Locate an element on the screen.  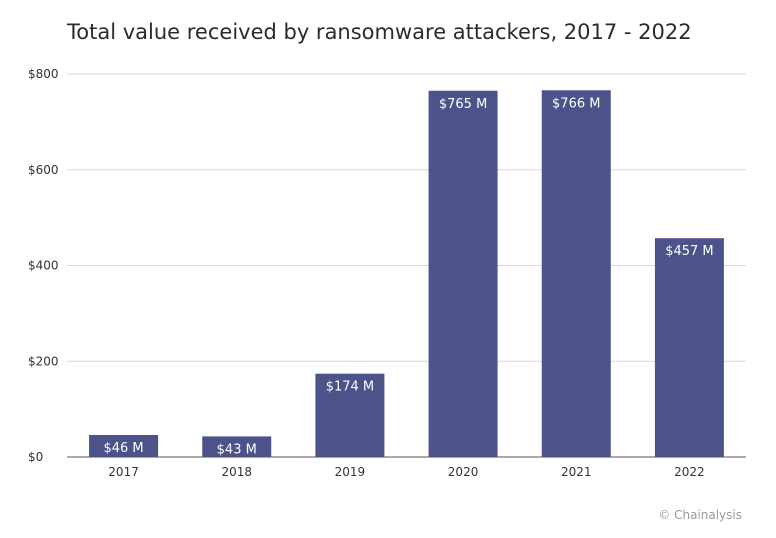
y-tick-label: $0 is located at coordinates (35, 457).